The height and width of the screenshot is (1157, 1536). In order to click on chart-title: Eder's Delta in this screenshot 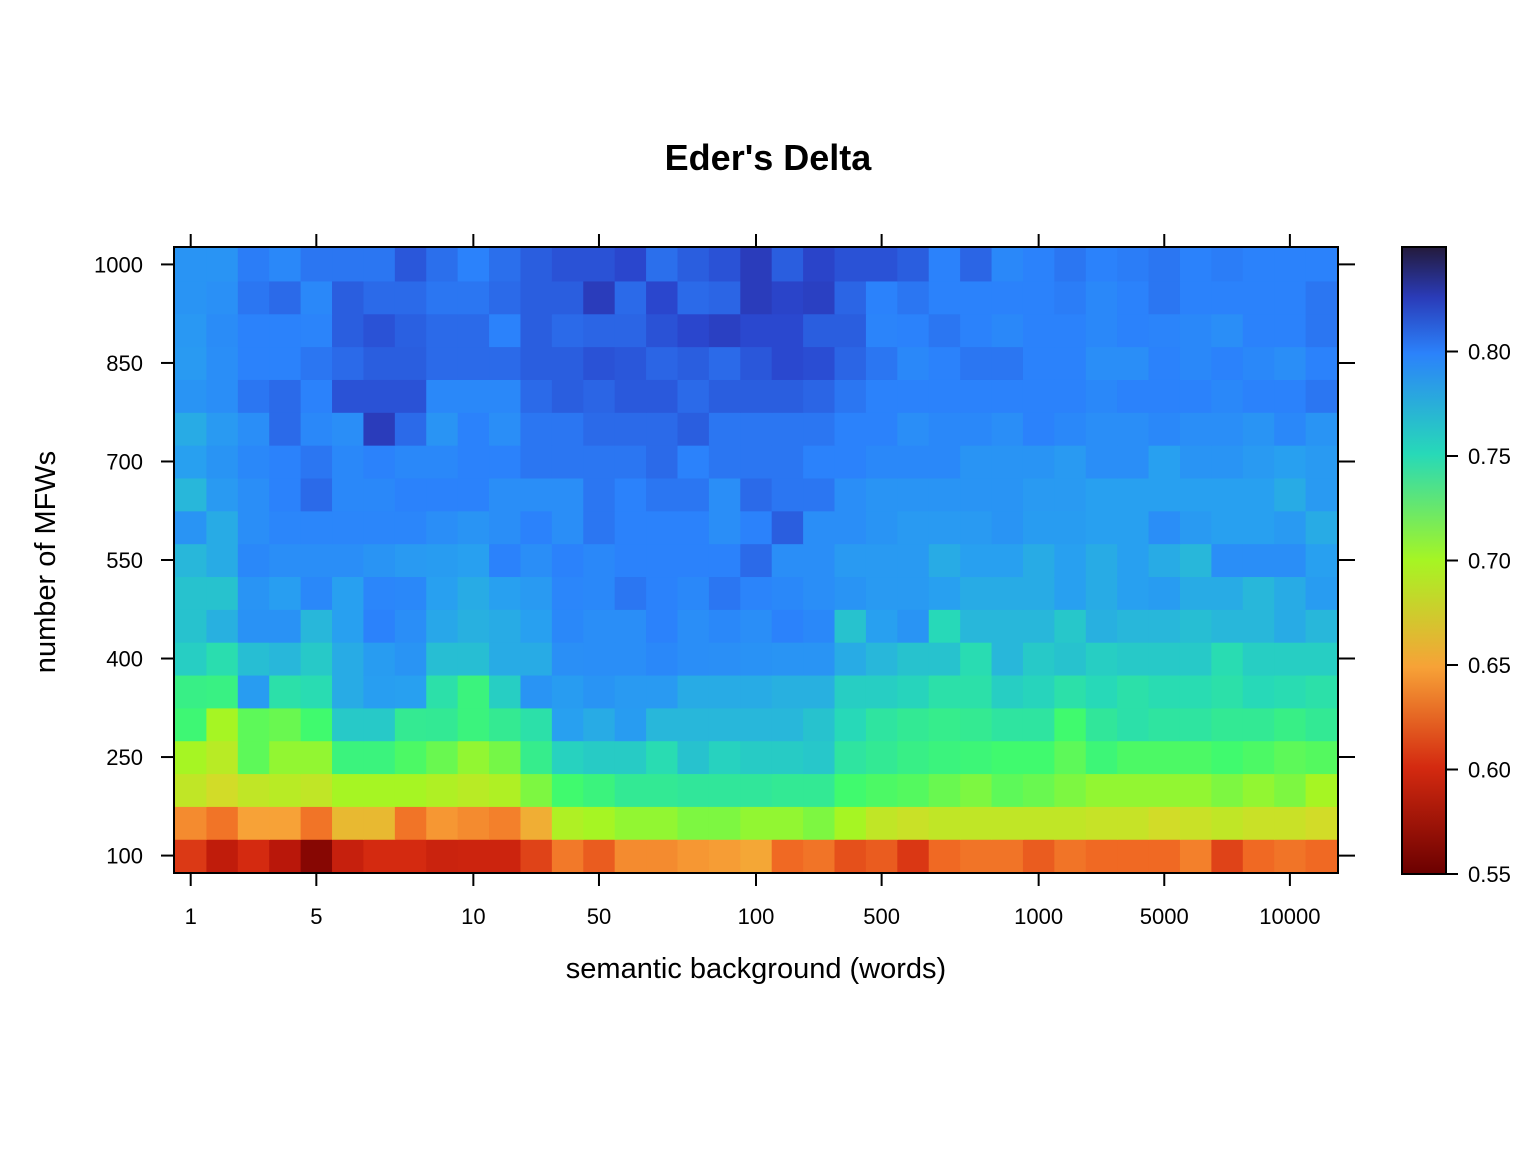, I will do `click(769, 157)`.